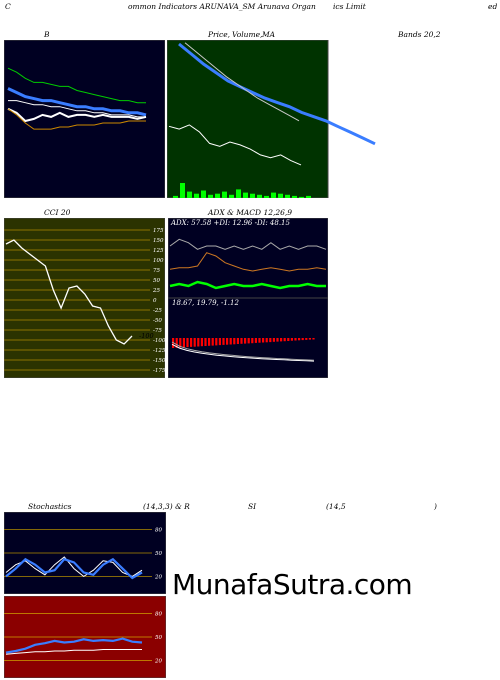 This screenshot has height=680, width=500. Describe the element at coordinates (47, 34) in the screenshot. I see `bands-label-left: B` at that location.